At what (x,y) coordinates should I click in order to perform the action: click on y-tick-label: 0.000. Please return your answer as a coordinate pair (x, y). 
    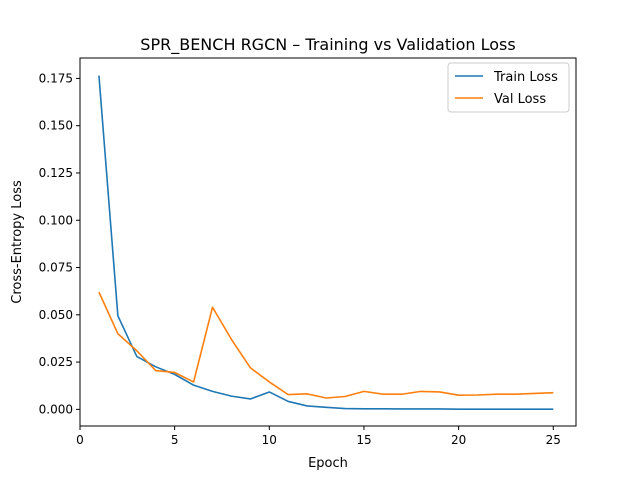
    Looking at the image, I should click on (56, 409).